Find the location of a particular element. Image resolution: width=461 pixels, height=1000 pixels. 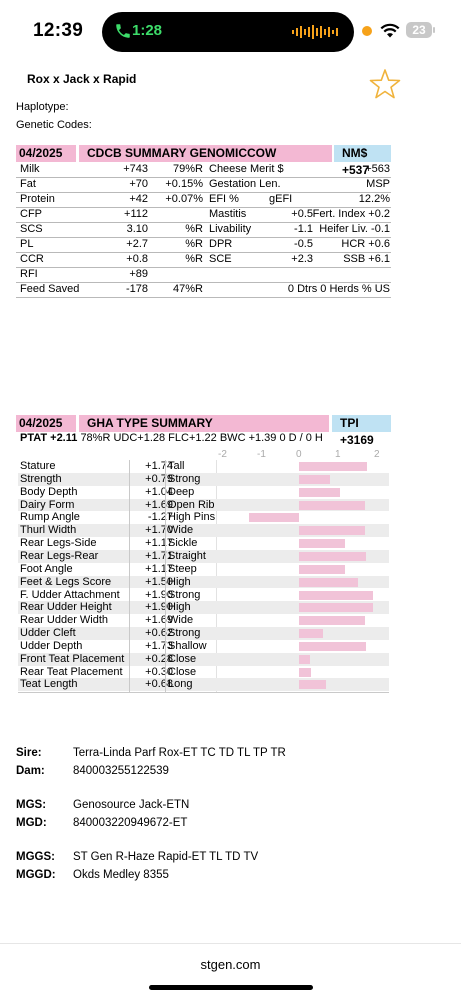

trait-value: +1.04 is located at coordinates (159, 491).